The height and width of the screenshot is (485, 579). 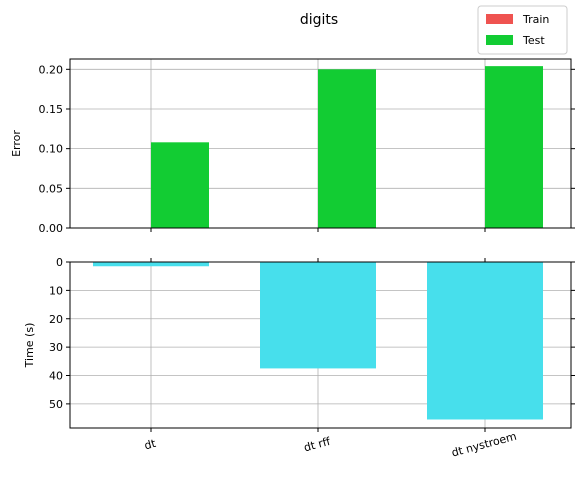 What do you see at coordinates (29, 346) in the screenshot?
I see `time-y-axis-label: Time (s)` at bounding box center [29, 346].